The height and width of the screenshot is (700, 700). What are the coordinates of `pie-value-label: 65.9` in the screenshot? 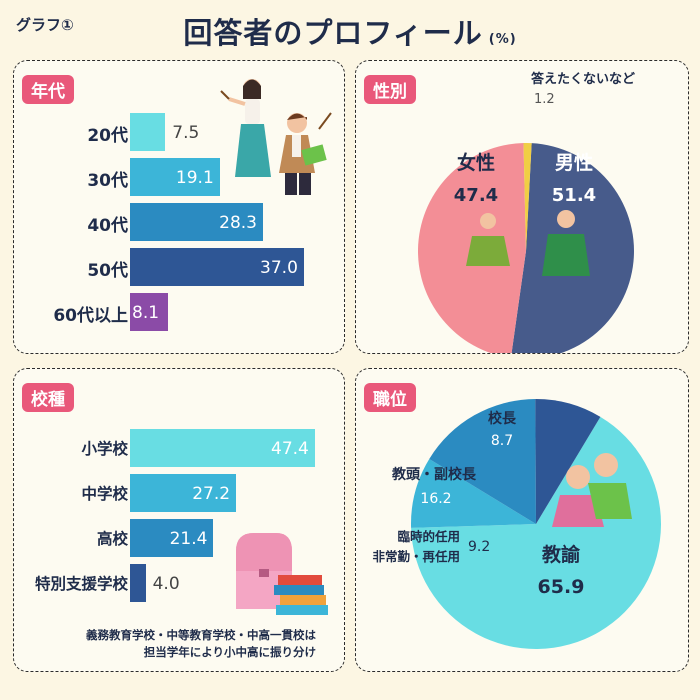 It's located at (561, 587).